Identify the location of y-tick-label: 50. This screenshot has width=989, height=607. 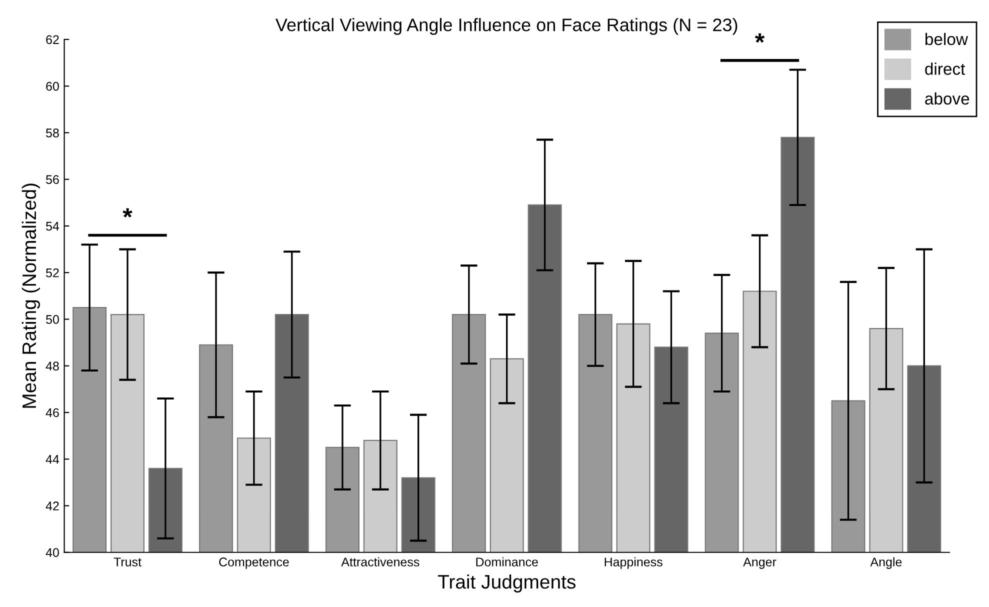
(52, 319).